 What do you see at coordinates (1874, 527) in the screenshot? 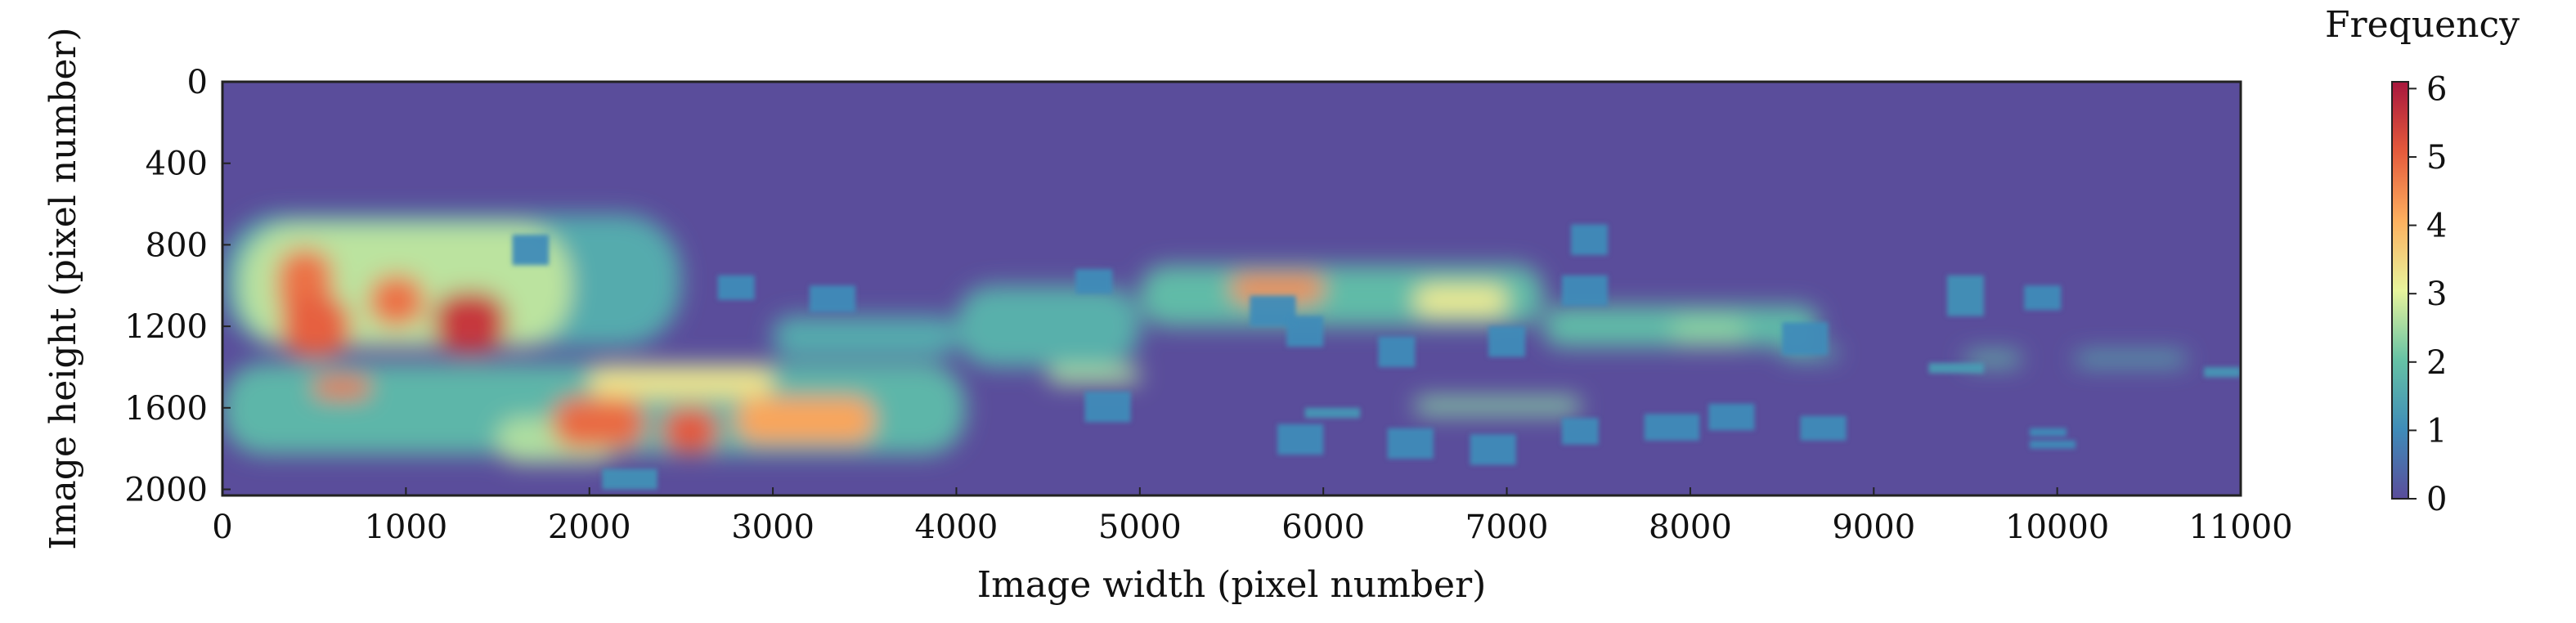
I see `x-tick-label: 9000` at bounding box center [1874, 527].